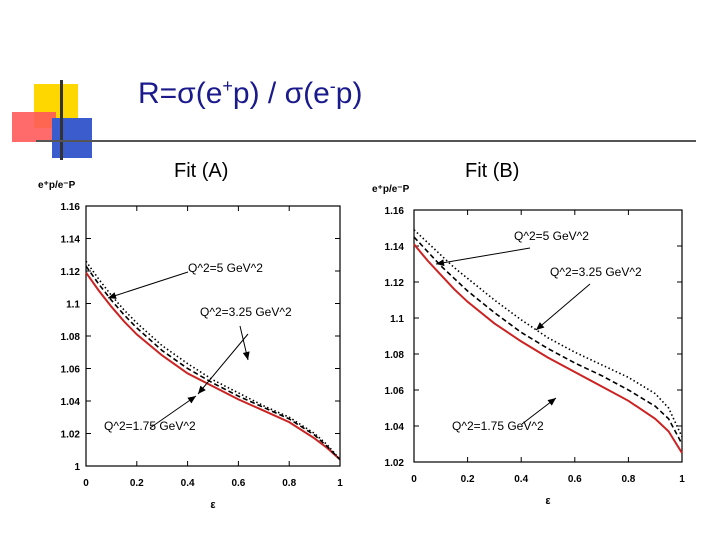  I want to click on deco-vertical-line, so click(61, 120).